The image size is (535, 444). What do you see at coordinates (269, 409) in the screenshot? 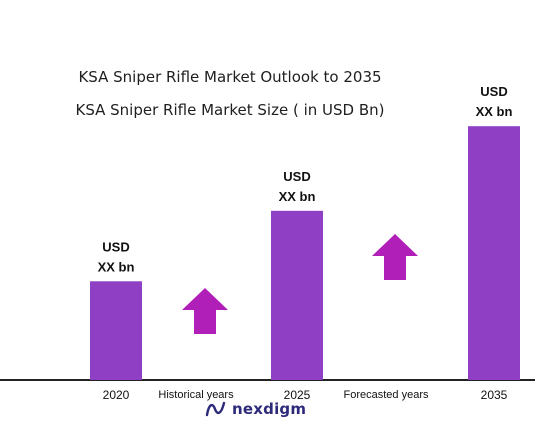
I see `logo-text: nexdigm` at bounding box center [269, 409].